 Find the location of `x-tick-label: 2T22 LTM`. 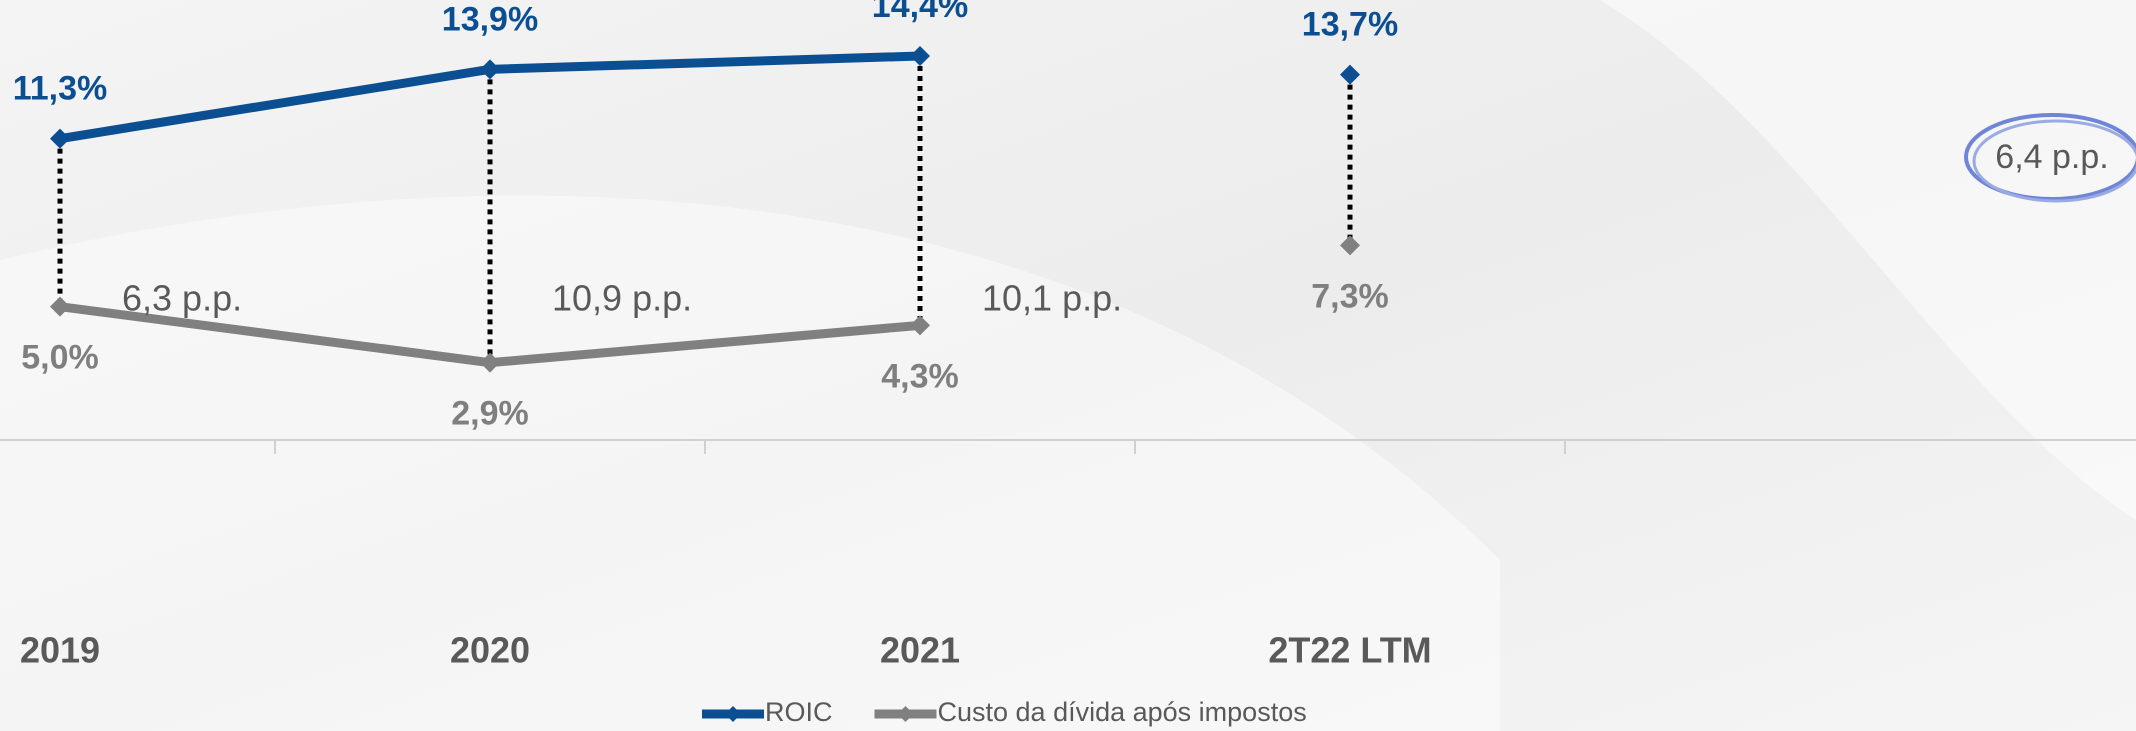

x-tick-label: 2T22 LTM is located at coordinates (1349, 650).